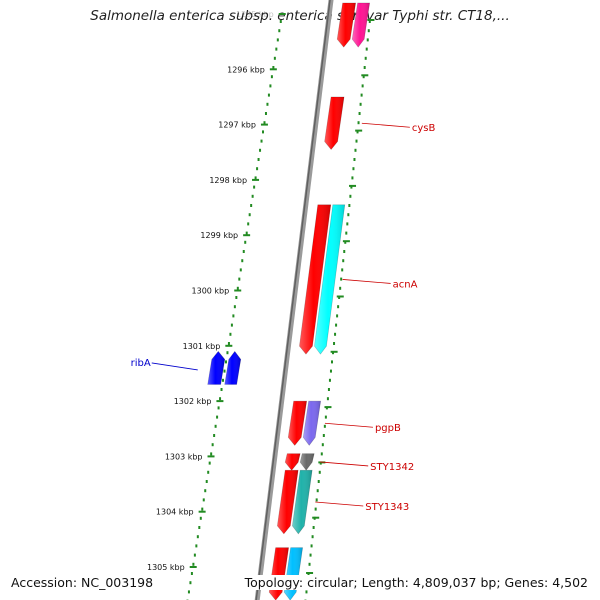  What do you see at coordinates (392, 467) in the screenshot?
I see `gene-label-sty1342: STY1342` at bounding box center [392, 467].